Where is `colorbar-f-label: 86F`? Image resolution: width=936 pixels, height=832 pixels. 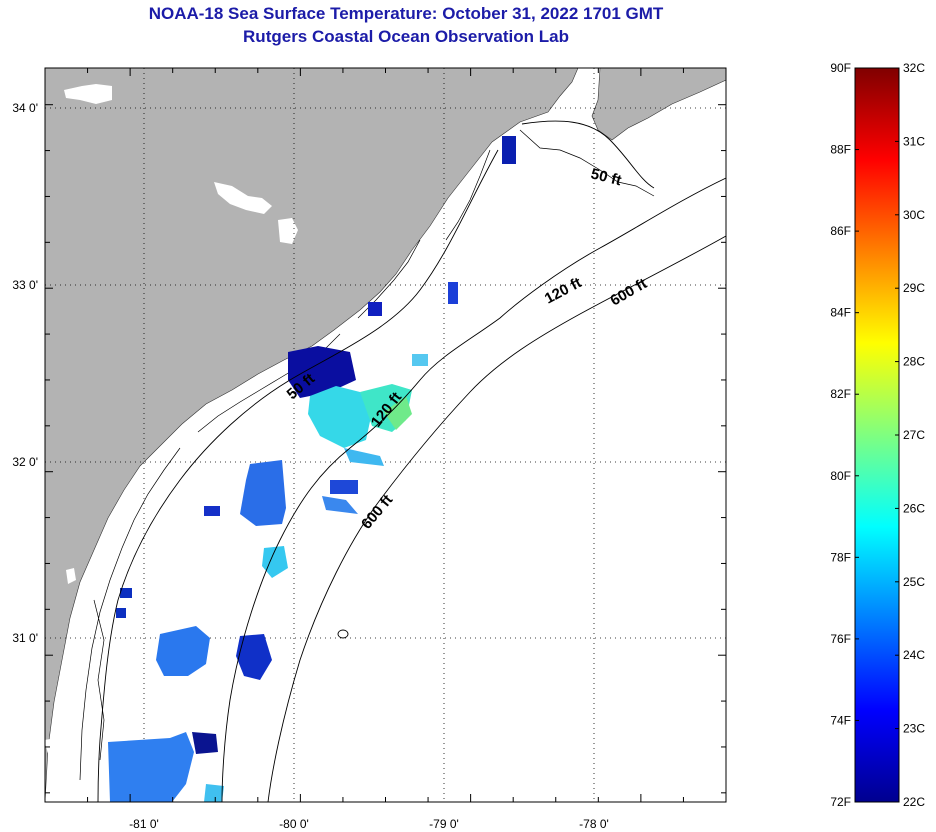 colorbar-f-label: 86F is located at coordinates (840, 231).